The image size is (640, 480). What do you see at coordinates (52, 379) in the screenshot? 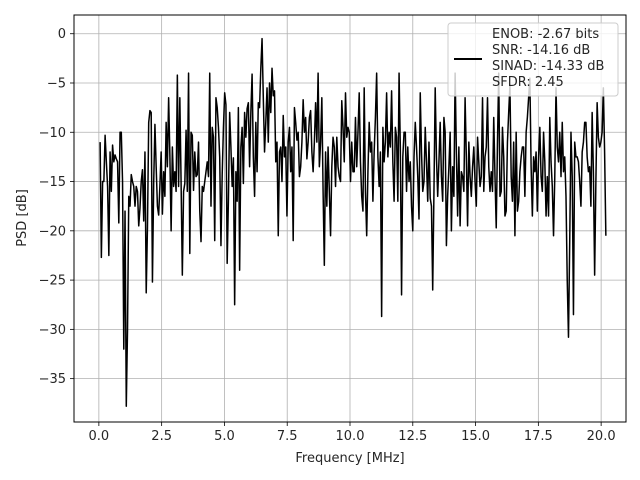
I see `y-tick-label: −35` at bounding box center [52, 379].